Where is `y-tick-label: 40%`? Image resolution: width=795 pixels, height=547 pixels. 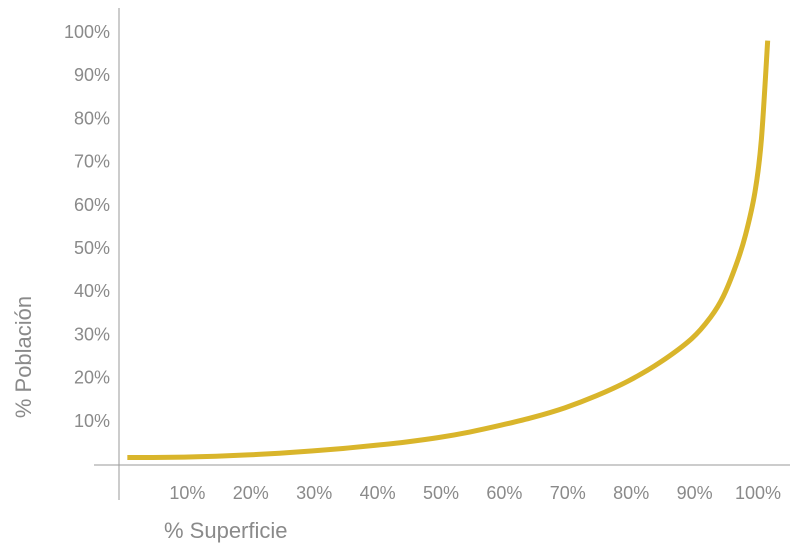
y-tick-label: 40% is located at coordinates (92, 291).